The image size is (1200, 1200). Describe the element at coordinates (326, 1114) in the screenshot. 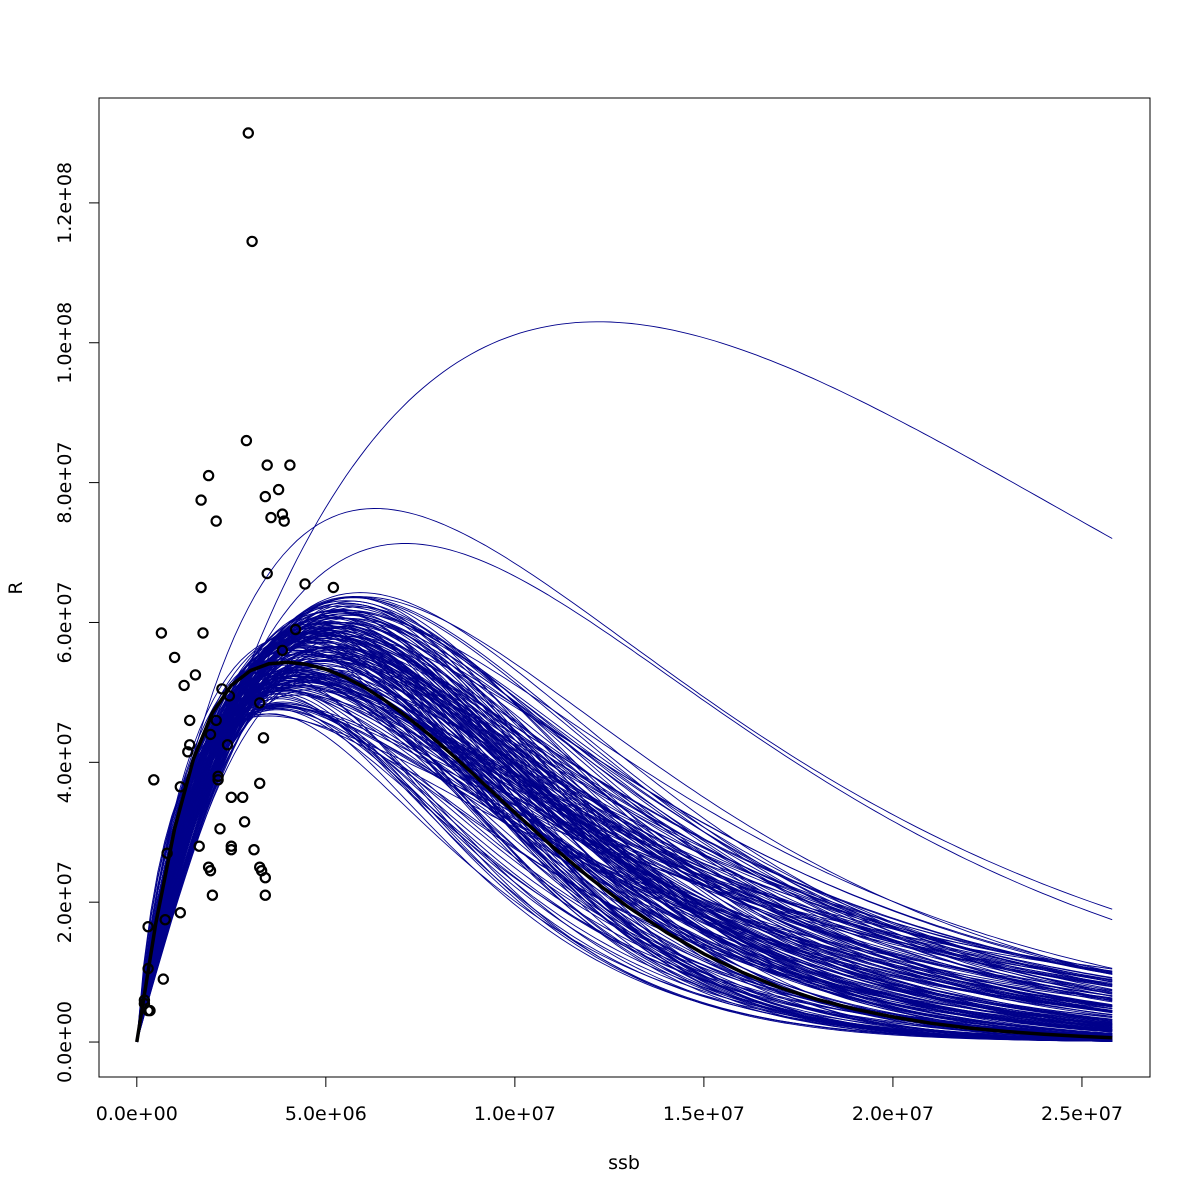

I see `x-tick-label: 5.0e+06` at that location.